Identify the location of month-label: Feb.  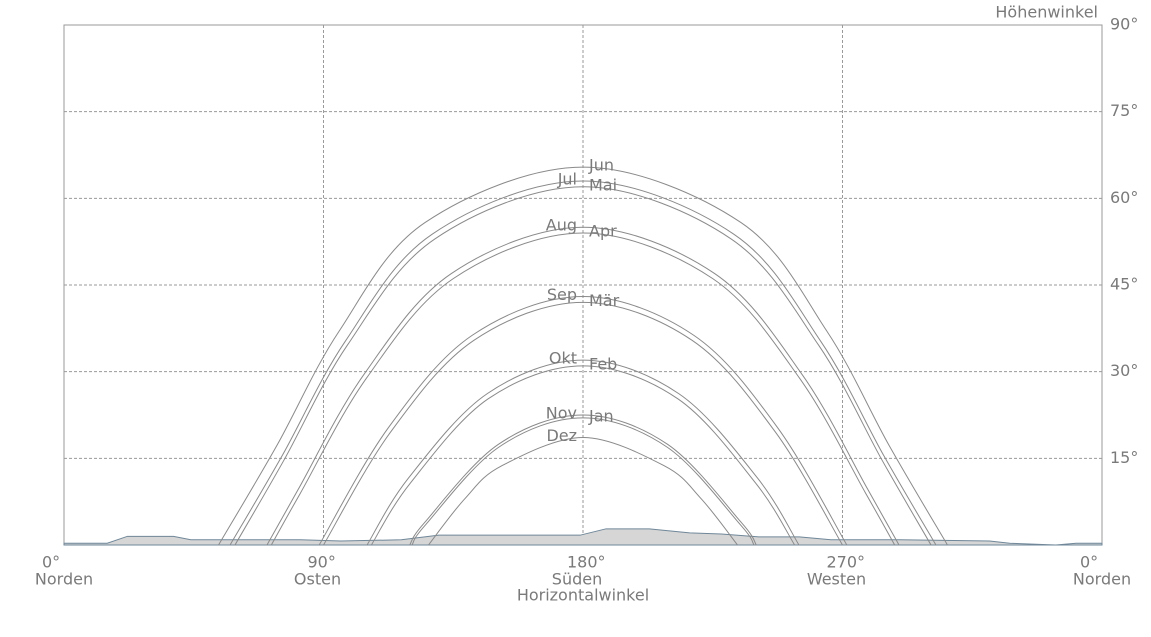
(603, 363).